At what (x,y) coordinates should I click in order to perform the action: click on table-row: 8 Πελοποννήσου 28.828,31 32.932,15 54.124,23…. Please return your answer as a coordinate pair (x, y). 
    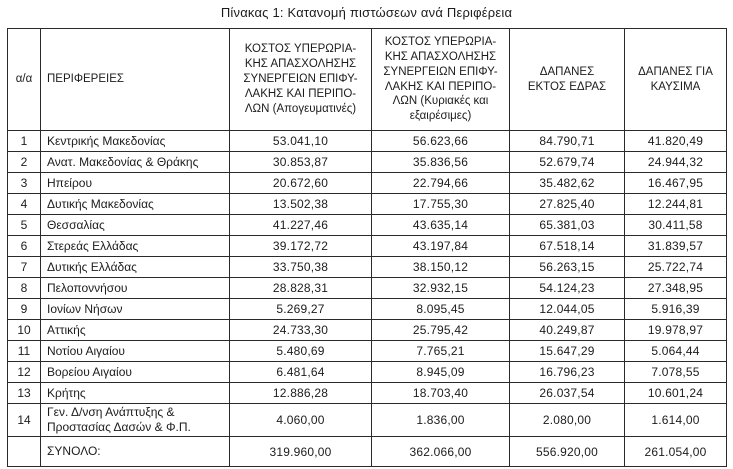
    Looking at the image, I should click on (367, 288).